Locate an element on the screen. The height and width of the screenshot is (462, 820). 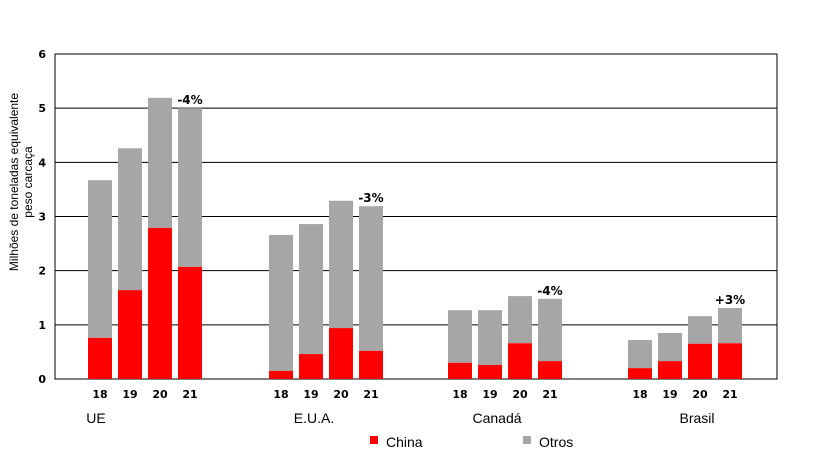
y-axis-label-line2: peso carcaça is located at coordinates (28, 182).